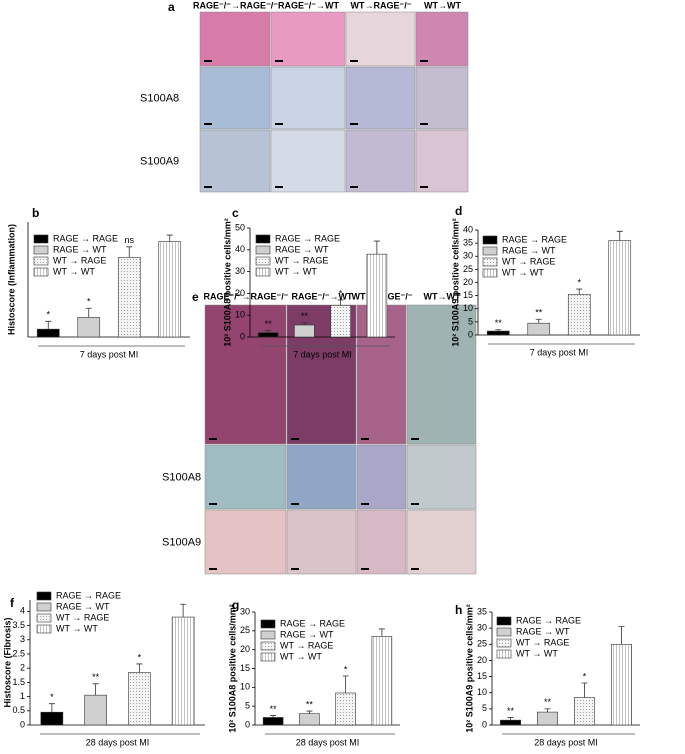 This screenshot has height=754, width=685. What do you see at coordinates (381, 5) in the screenshot?
I see `column-header: WT→RAGE⁻/⁻` at bounding box center [381, 5].